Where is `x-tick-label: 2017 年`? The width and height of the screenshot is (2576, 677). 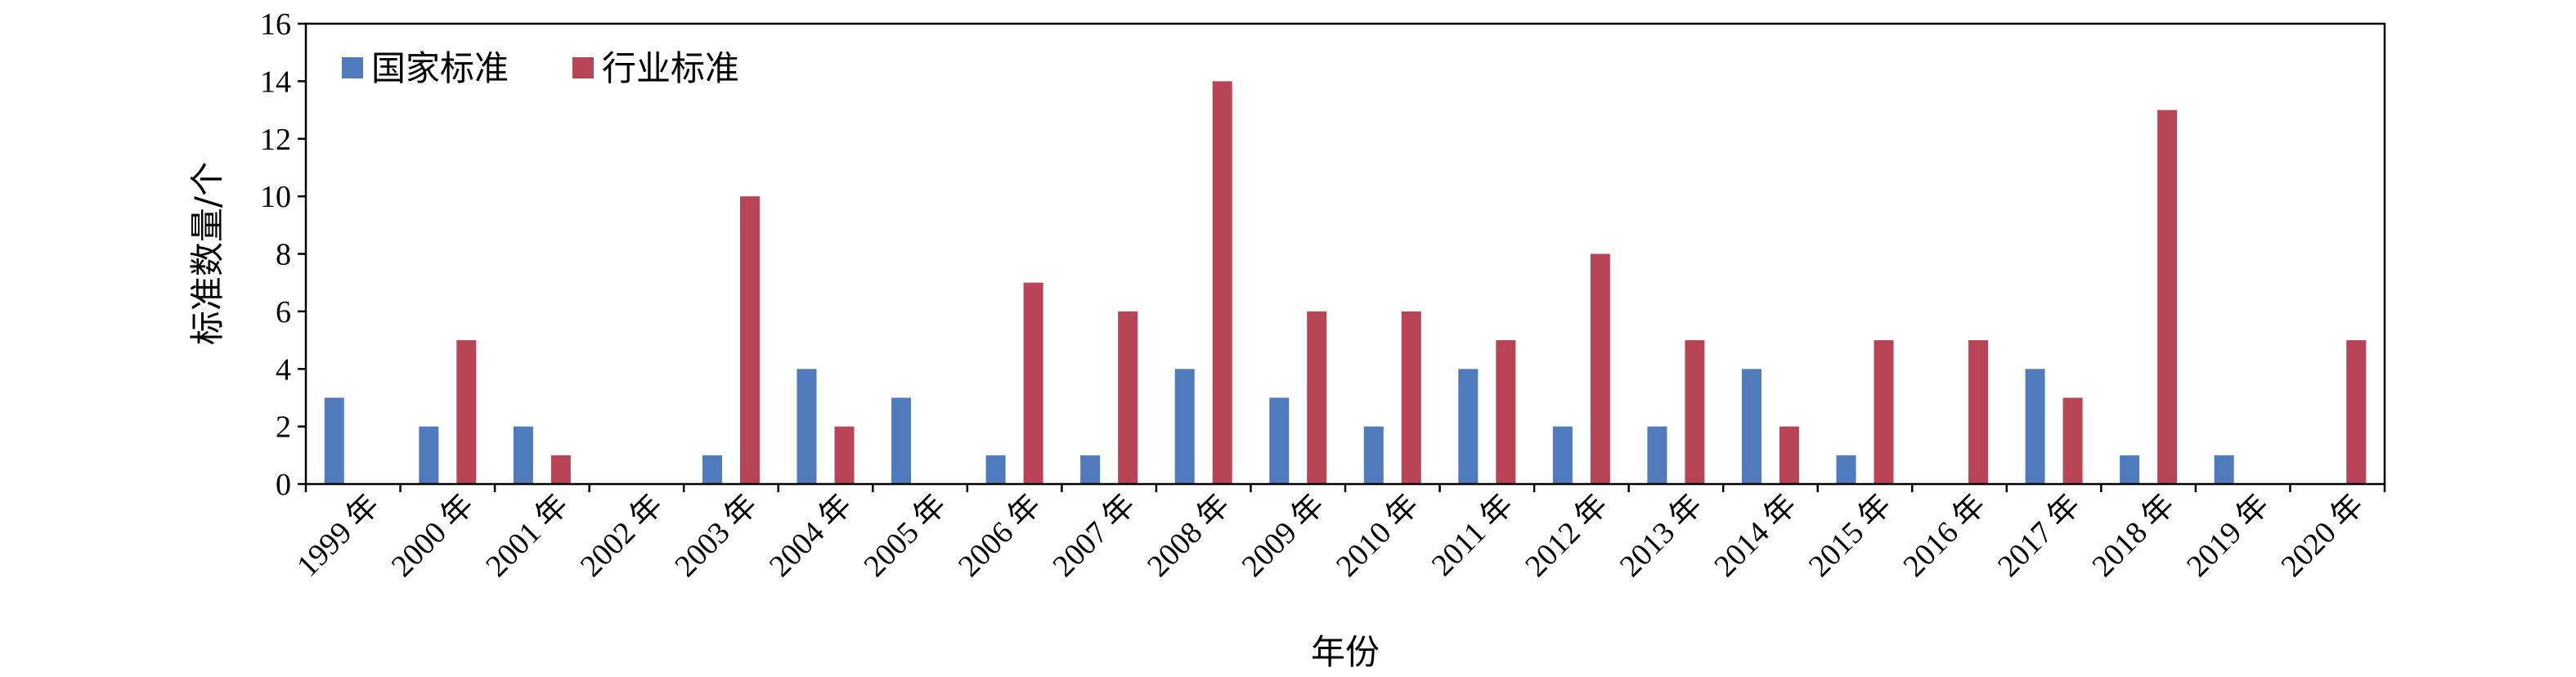
x-tick-label: 2017 年 is located at coordinates (2039, 536).